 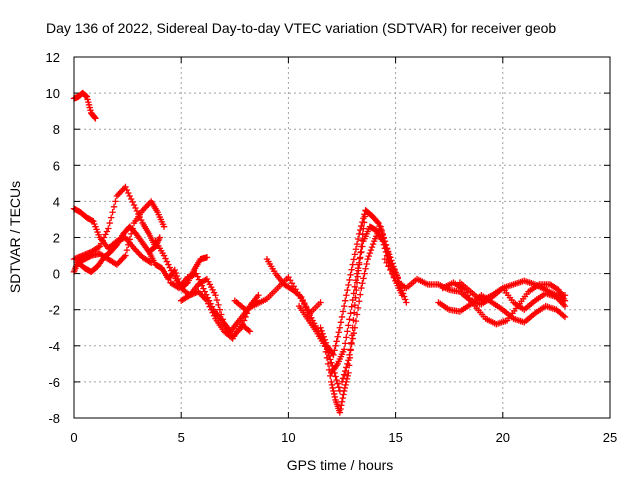 What do you see at coordinates (56, 165) in the screenshot?
I see `y-tick-label: 6` at bounding box center [56, 165].